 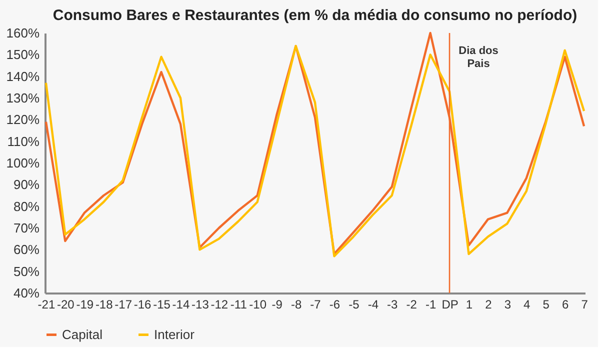 What do you see at coordinates (373, 305) in the screenshot?
I see `x-tick-label: -4` at bounding box center [373, 305].